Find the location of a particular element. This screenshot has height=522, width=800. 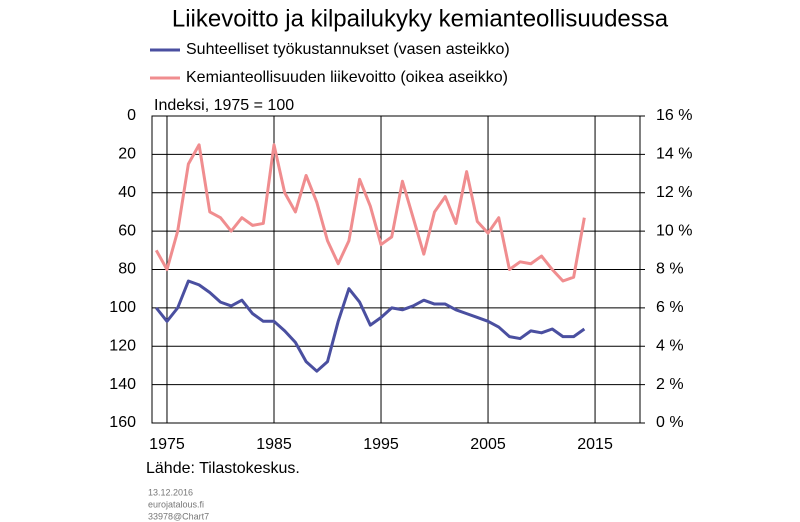

y2-tick-label: 8 % is located at coordinates (670, 269).